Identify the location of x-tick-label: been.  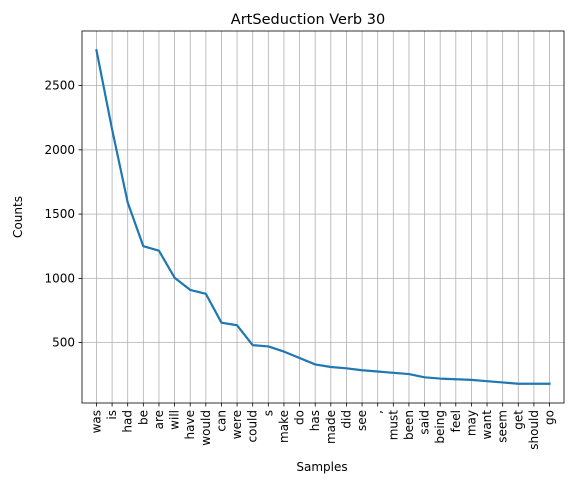
(409, 425).